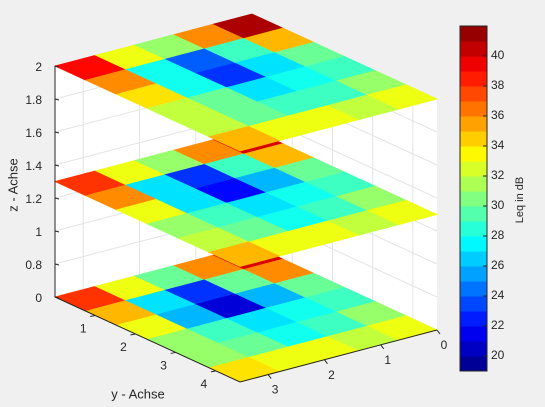  I want to click on colorbar-tick-label: 38, so click(498, 85).